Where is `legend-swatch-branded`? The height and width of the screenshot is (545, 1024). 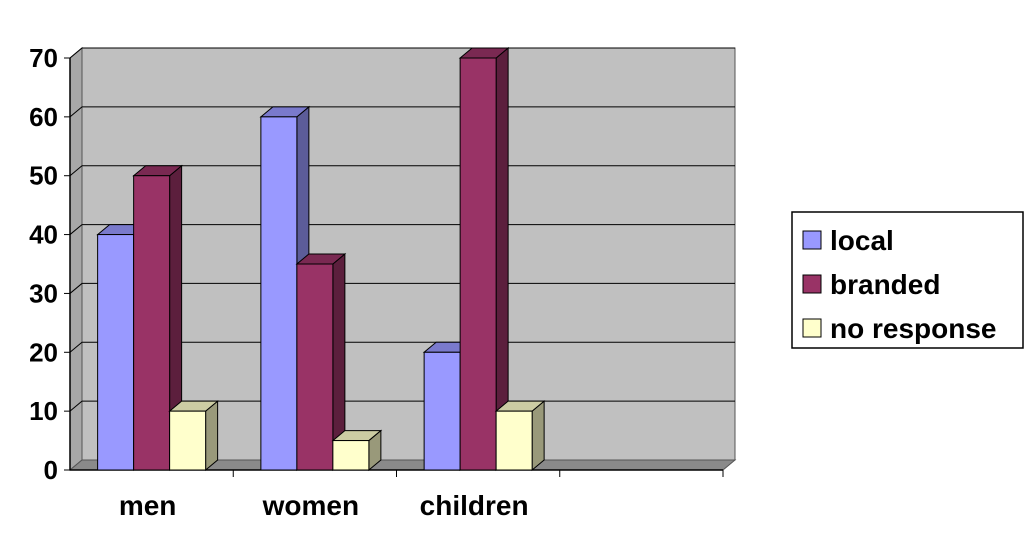 legend-swatch-branded is located at coordinates (812, 284).